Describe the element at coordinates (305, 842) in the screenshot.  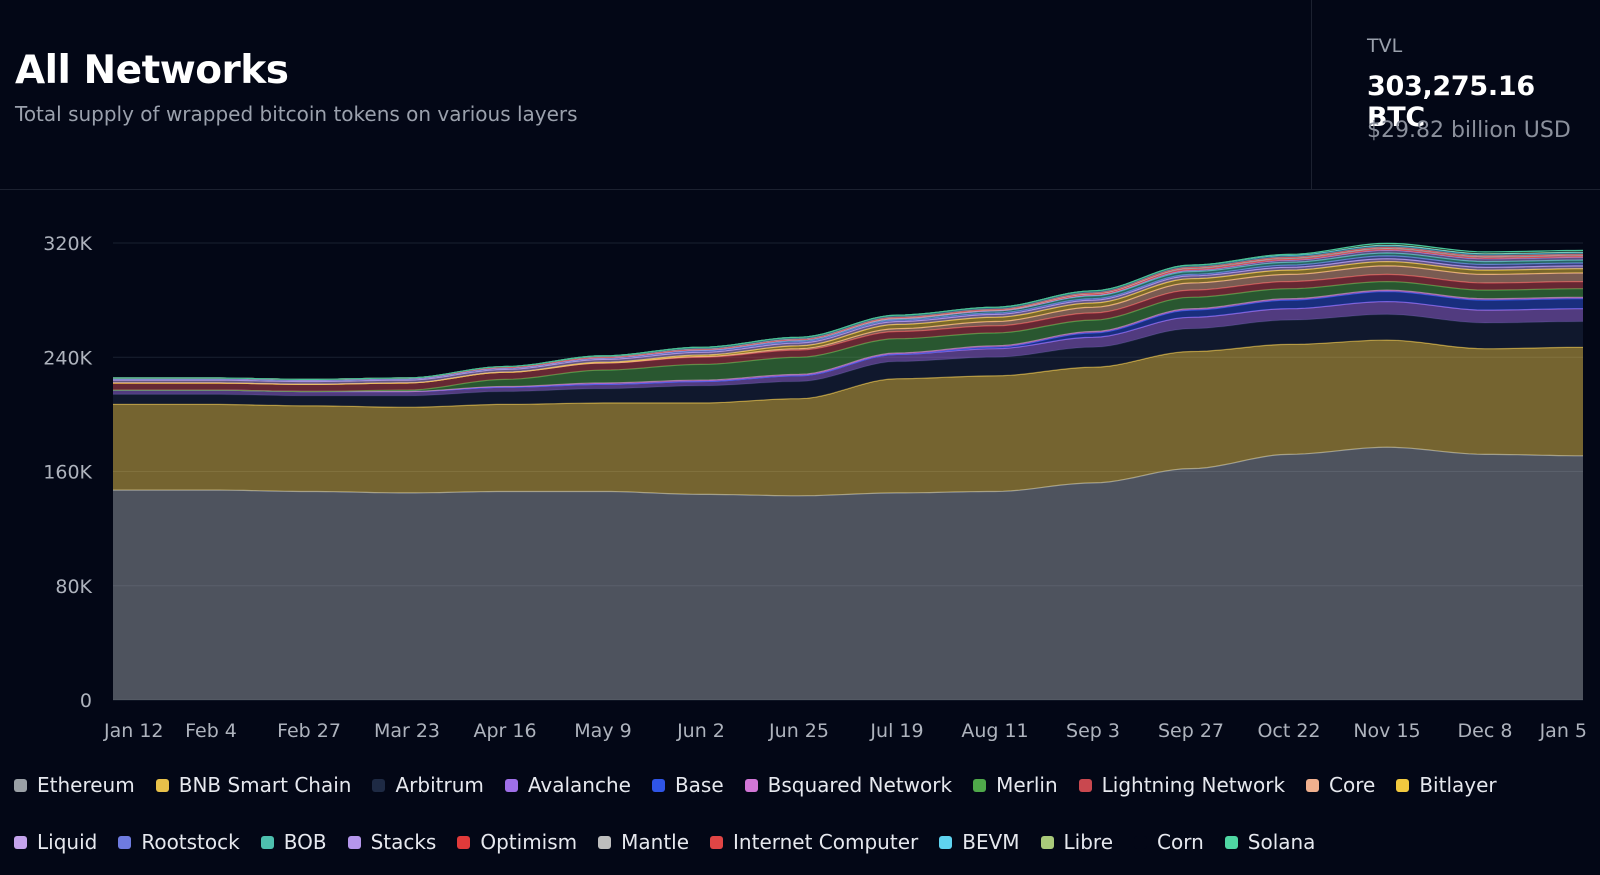
I see `legend-label: BOB` at that location.